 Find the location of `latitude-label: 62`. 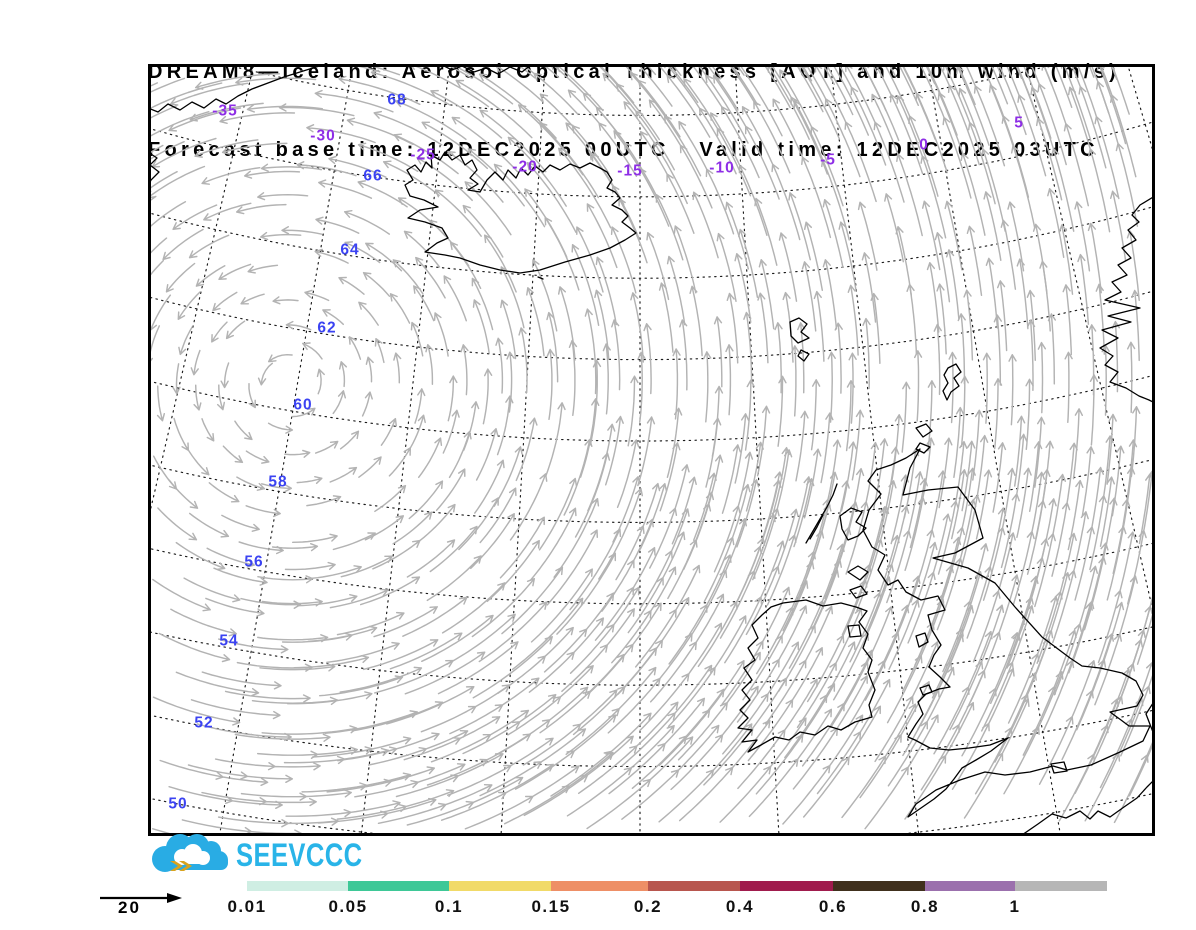

latitude-label: 62 is located at coordinates (326, 328).